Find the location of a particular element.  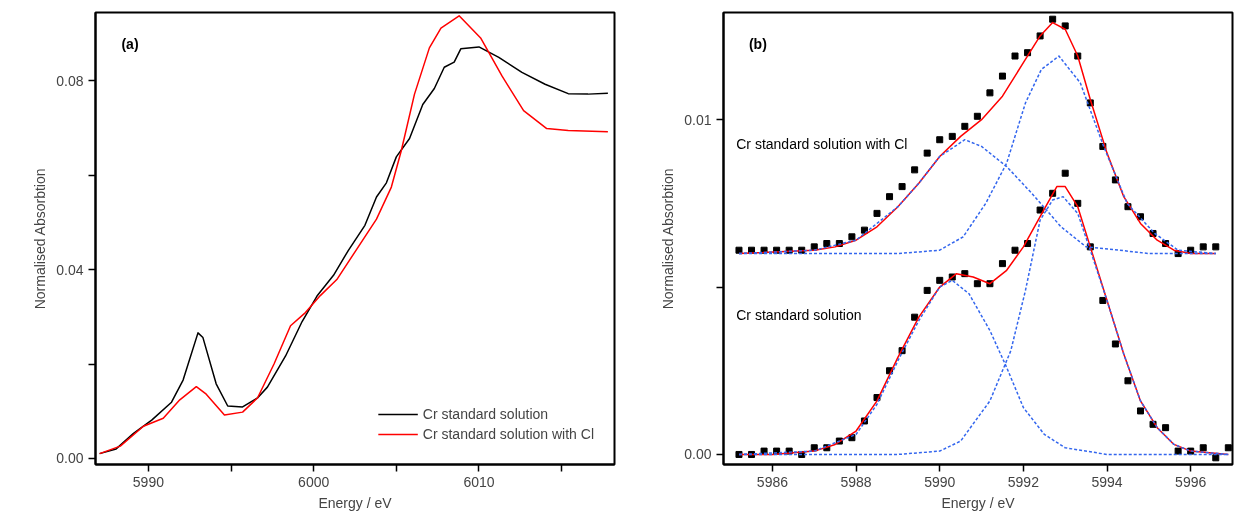

x-tick-label: 5996 is located at coordinates (1191, 481).